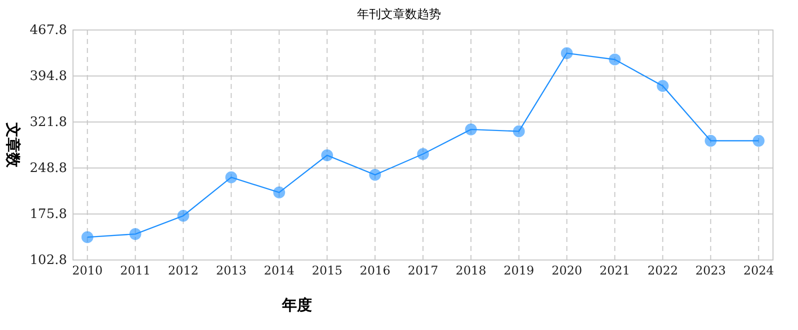  Describe the element at coordinates (327, 271) in the screenshot. I see `x-tick-label: 2015` at that location.